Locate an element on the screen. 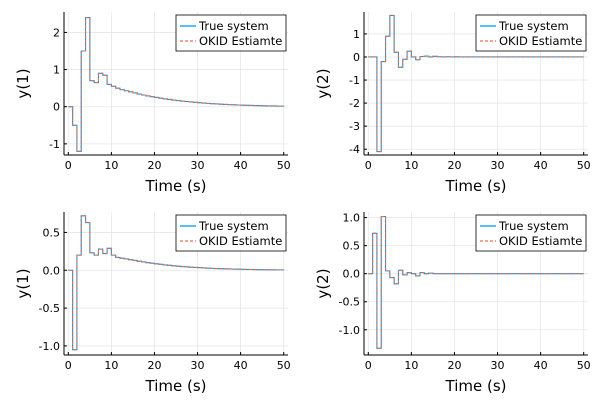 The height and width of the screenshot is (400, 600). y-tick-label: 1.0 is located at coordinates (352, 218).